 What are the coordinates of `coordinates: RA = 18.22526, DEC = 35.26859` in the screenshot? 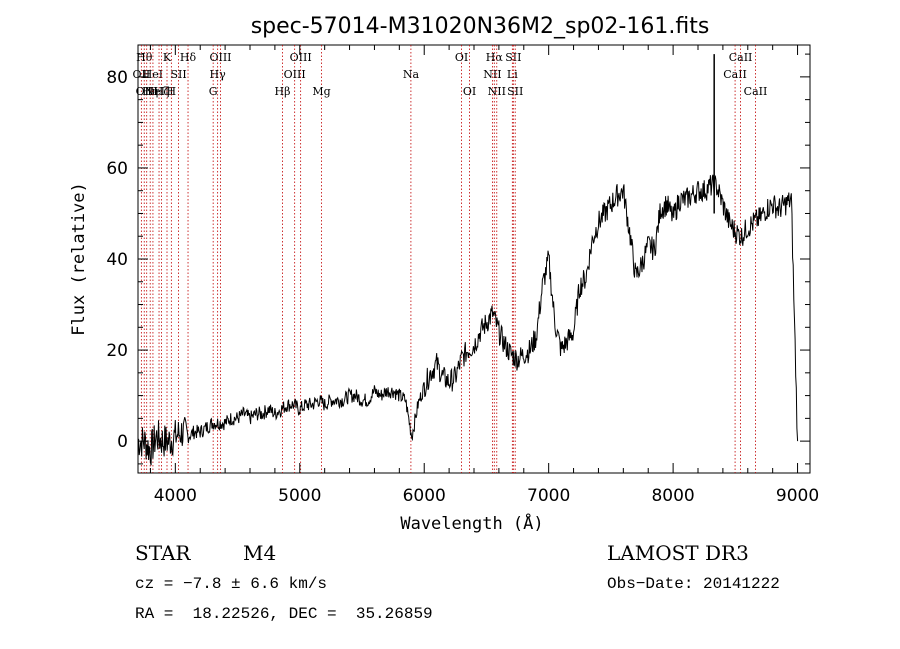 It's located at (284, 614).